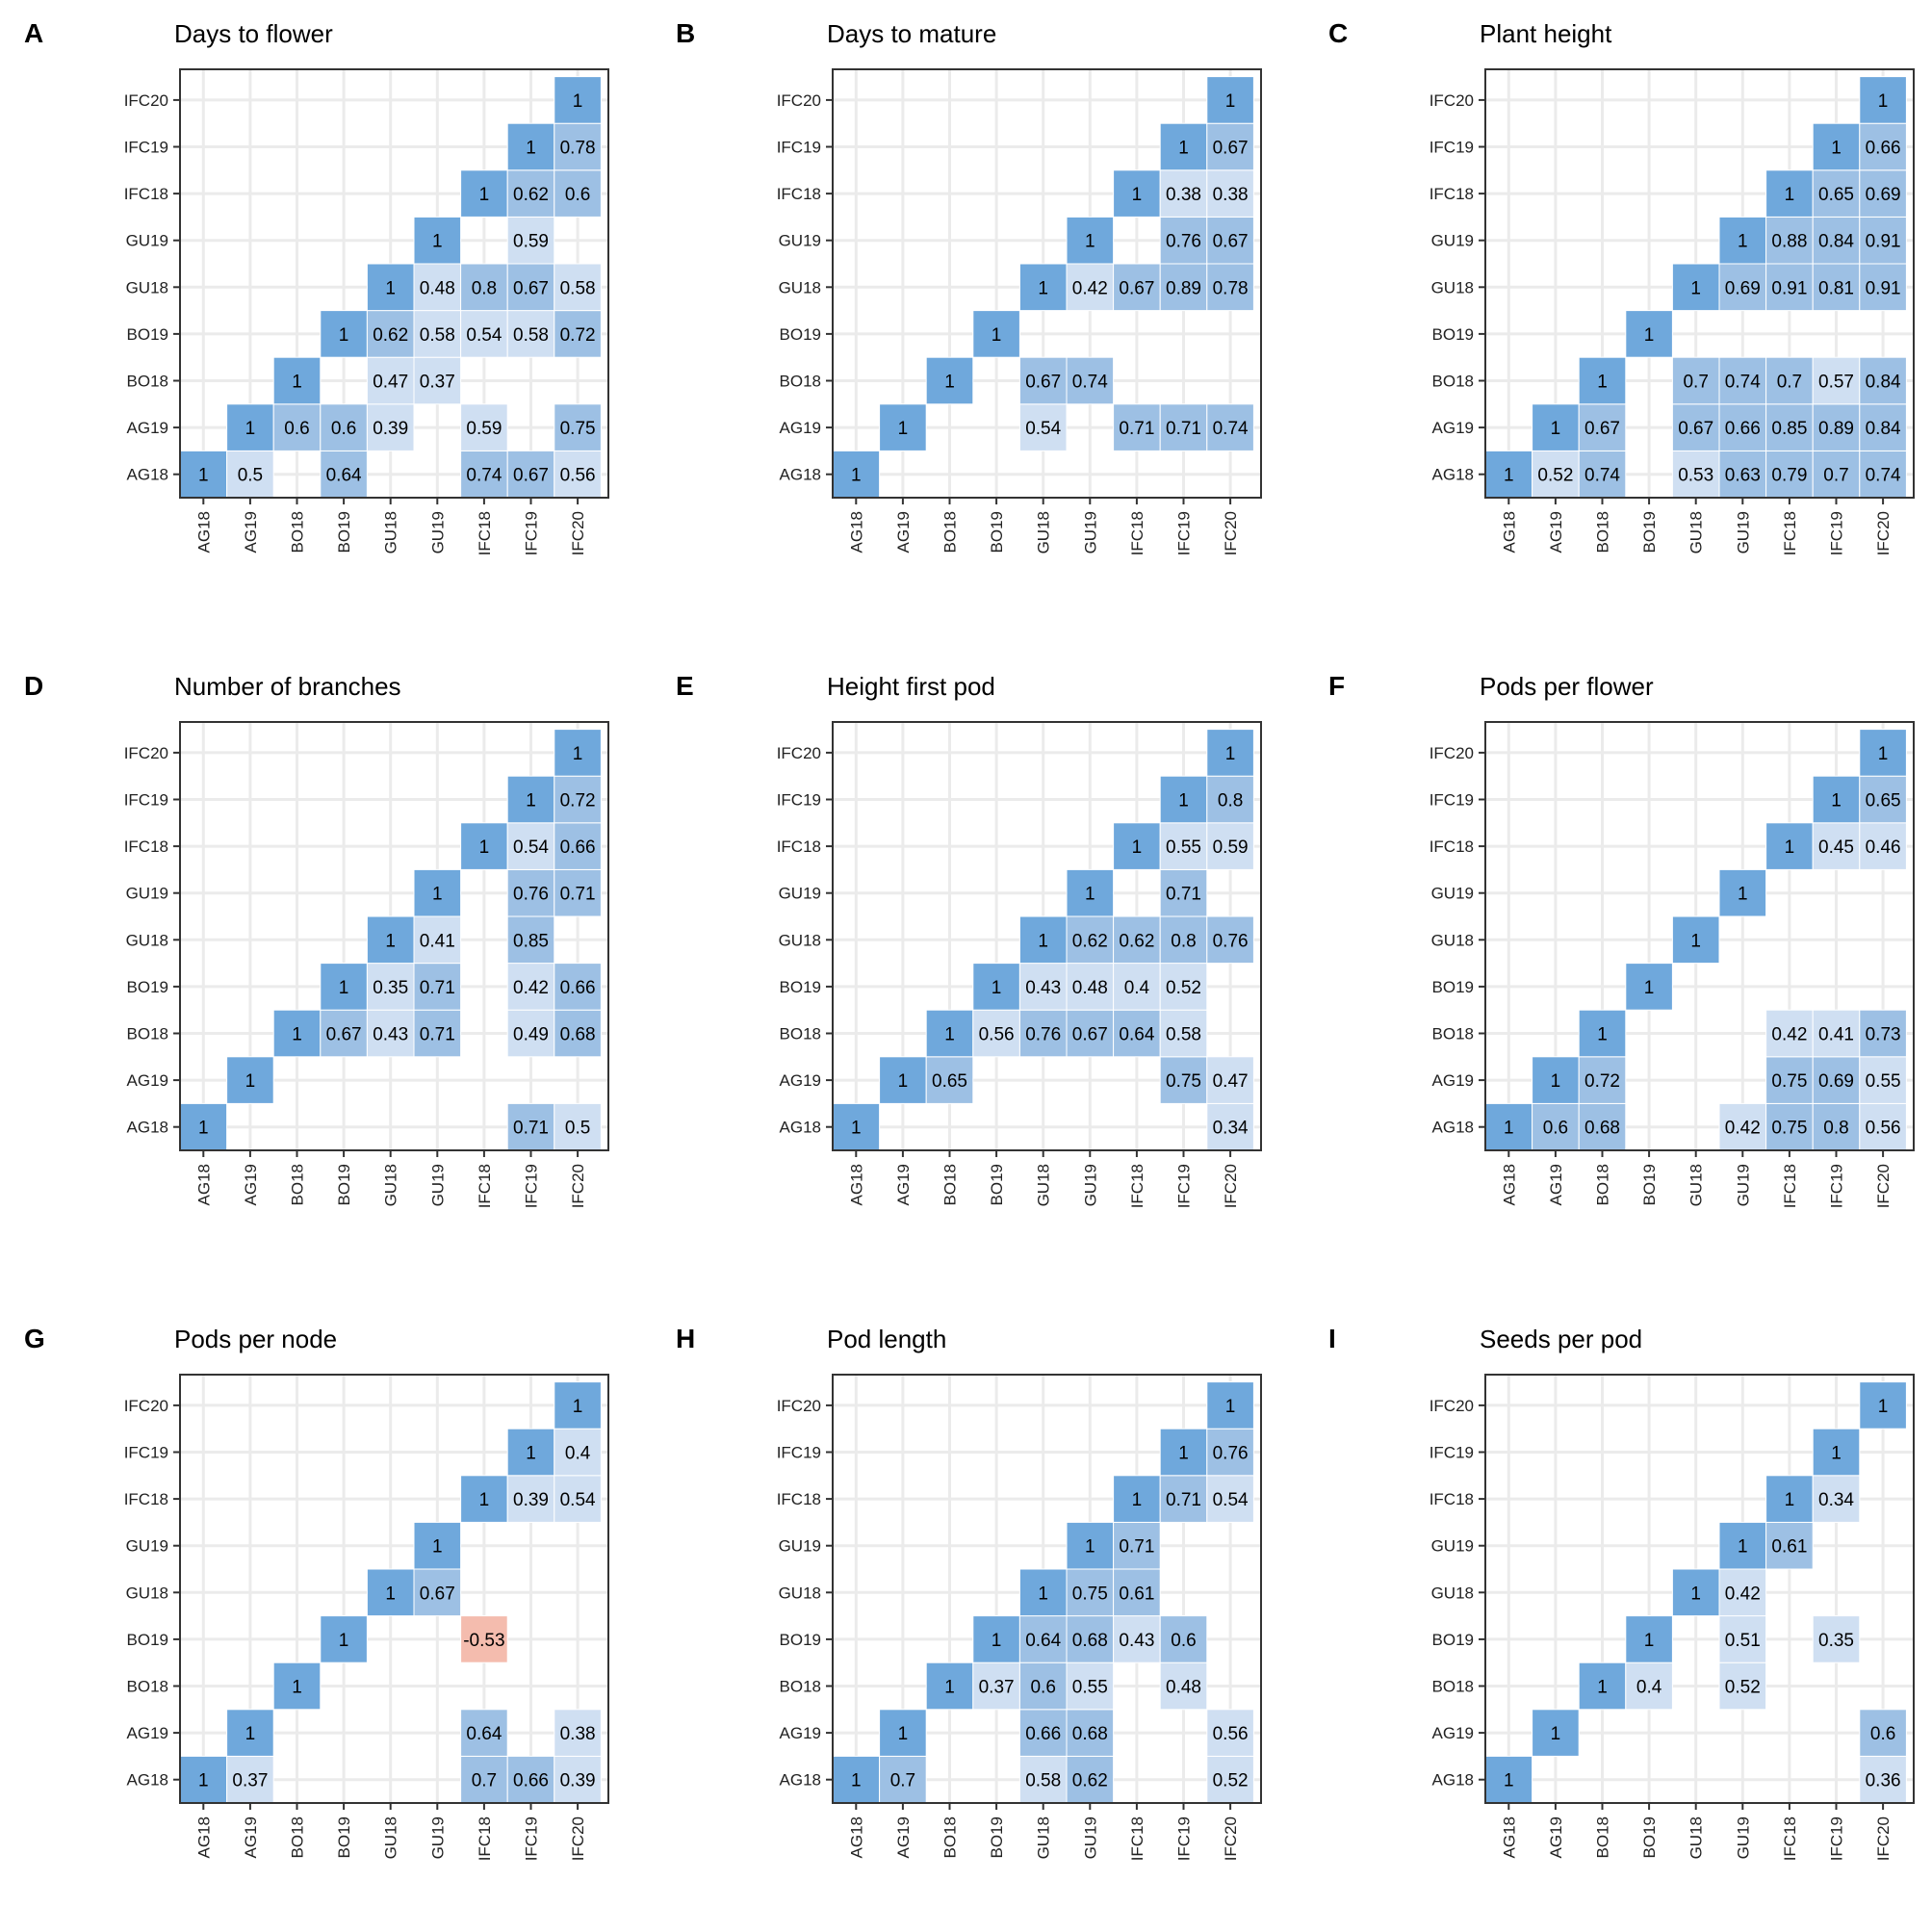  What do you see at coordinates (1561, 1339) in the screenshot?
I see `panel-title: Seeds per pod` at bounding box center [1561, 1339].